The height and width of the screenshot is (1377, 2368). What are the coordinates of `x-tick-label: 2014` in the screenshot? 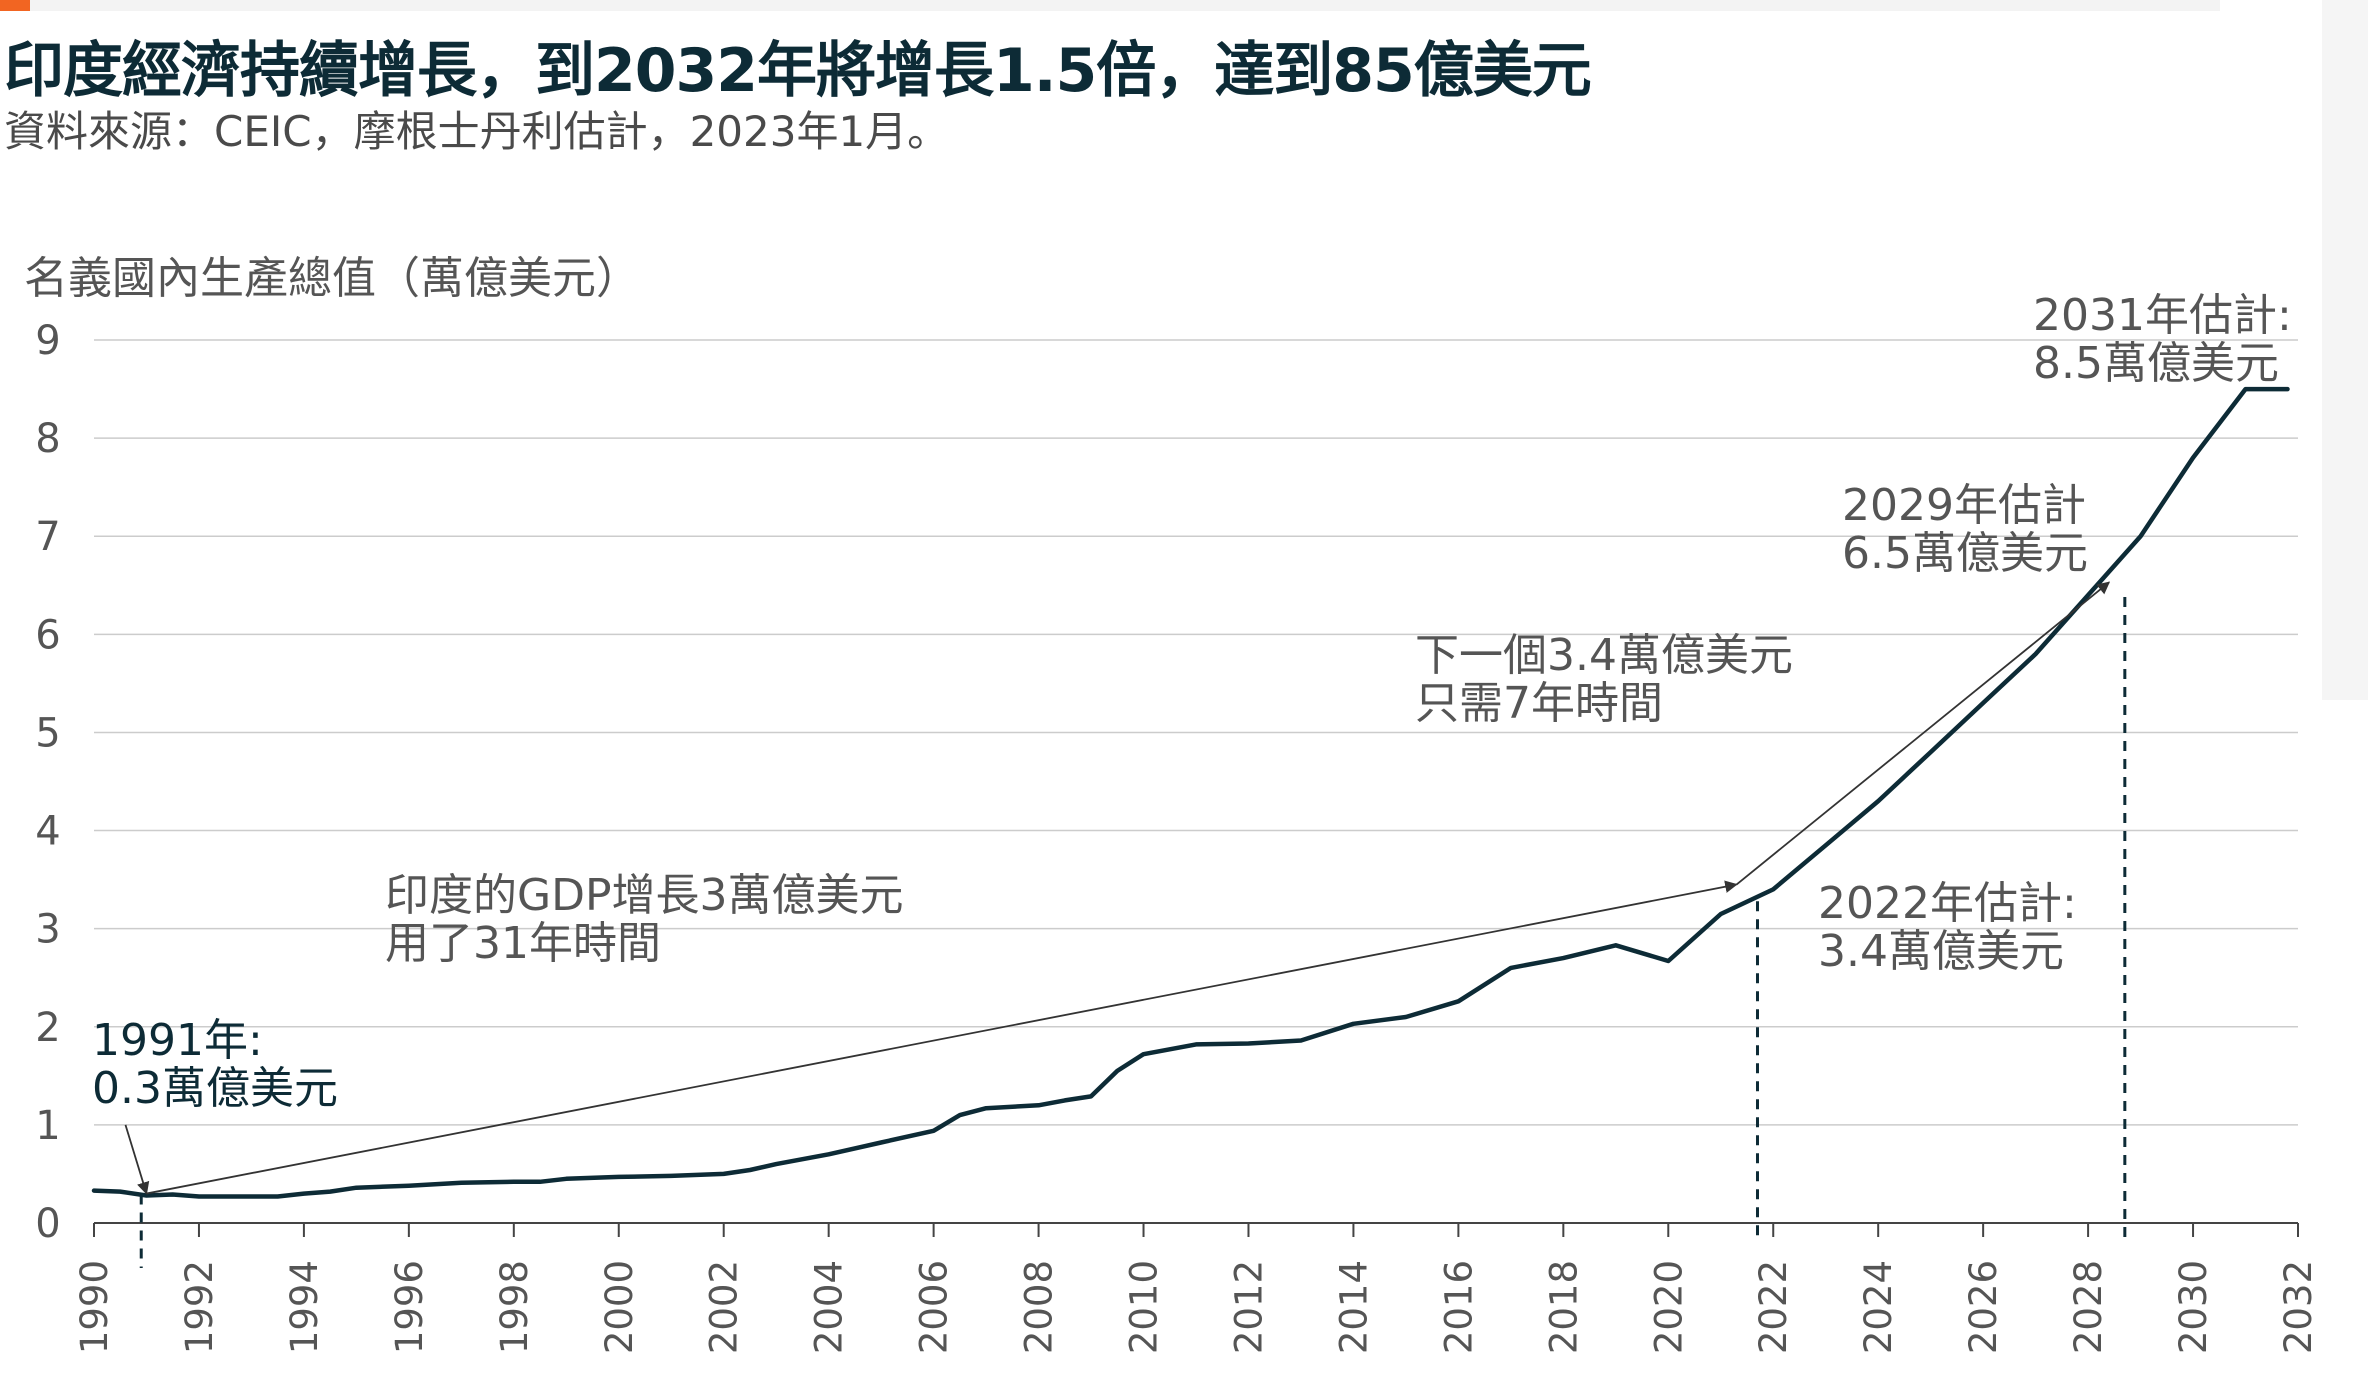 It's located at (1353, 1307).